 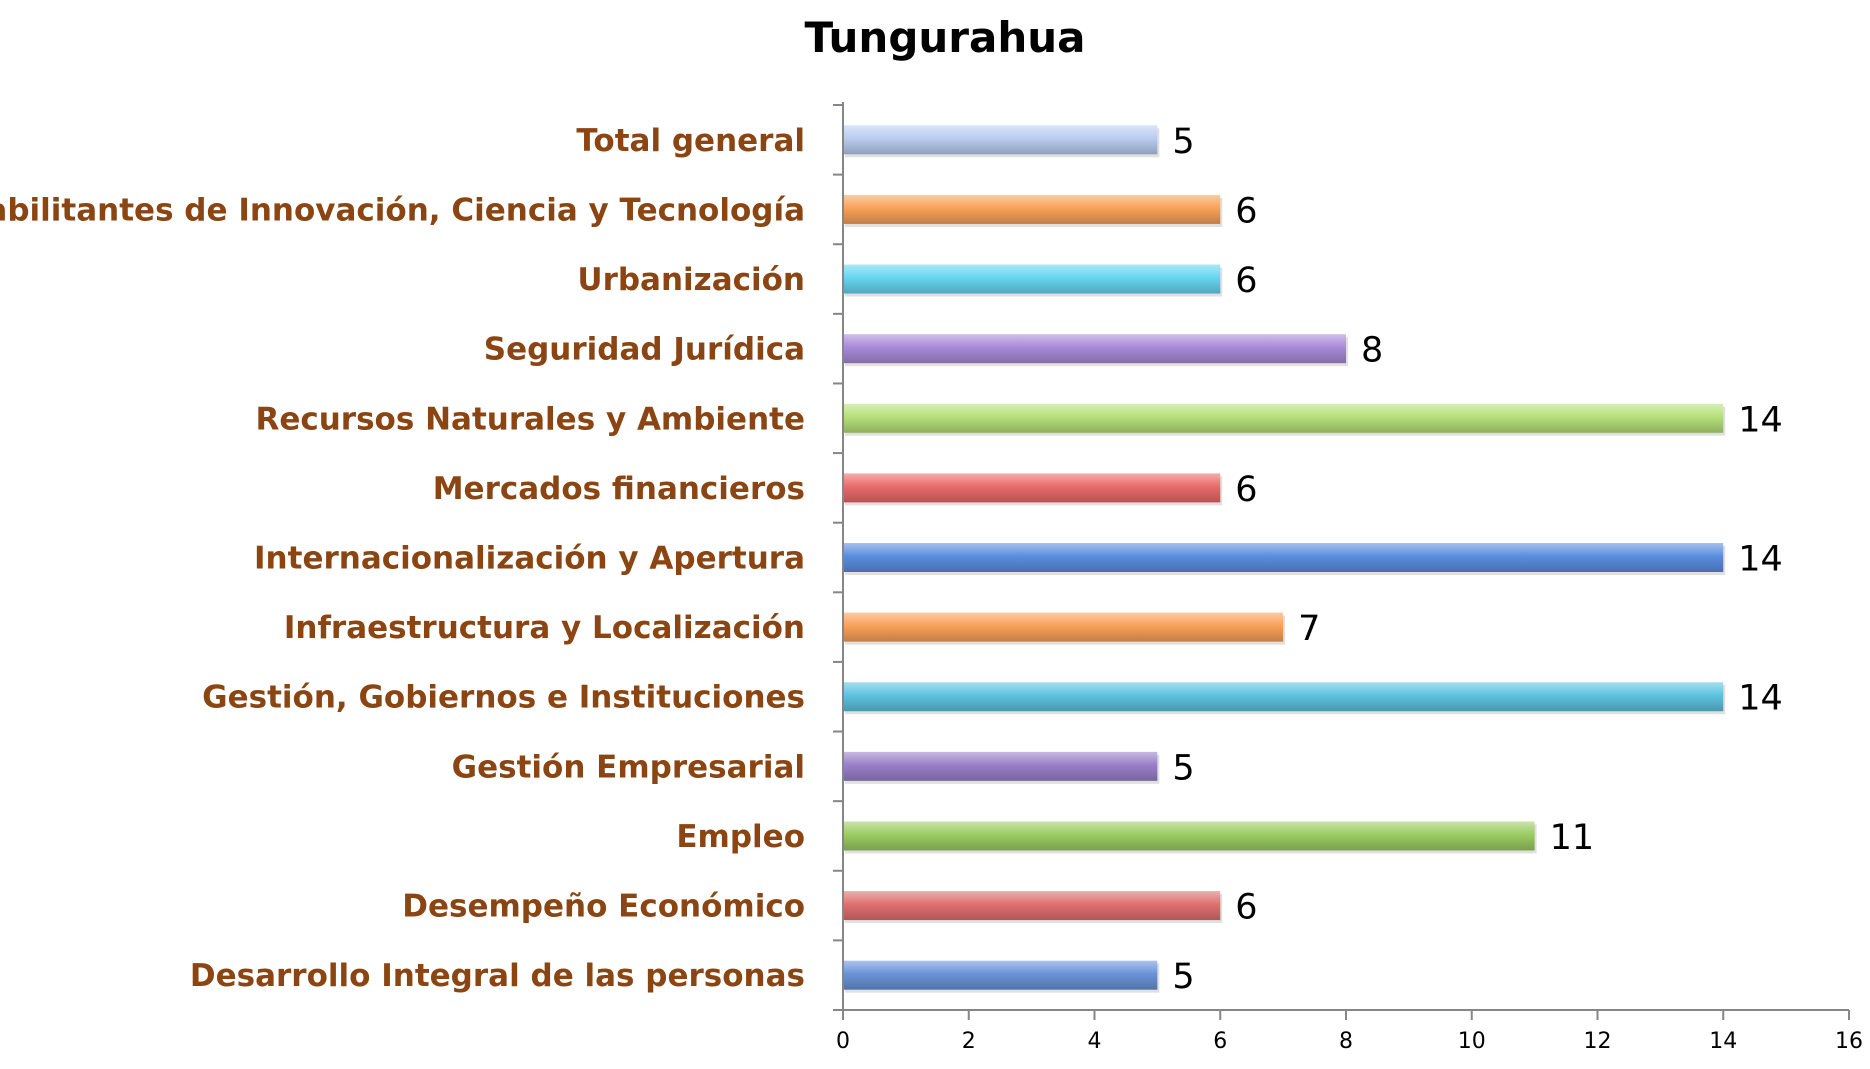 What do you see at coordinates (1309, 629) in the screenshot?
I see `value-label: 7` at bounding box center [1309, 629].